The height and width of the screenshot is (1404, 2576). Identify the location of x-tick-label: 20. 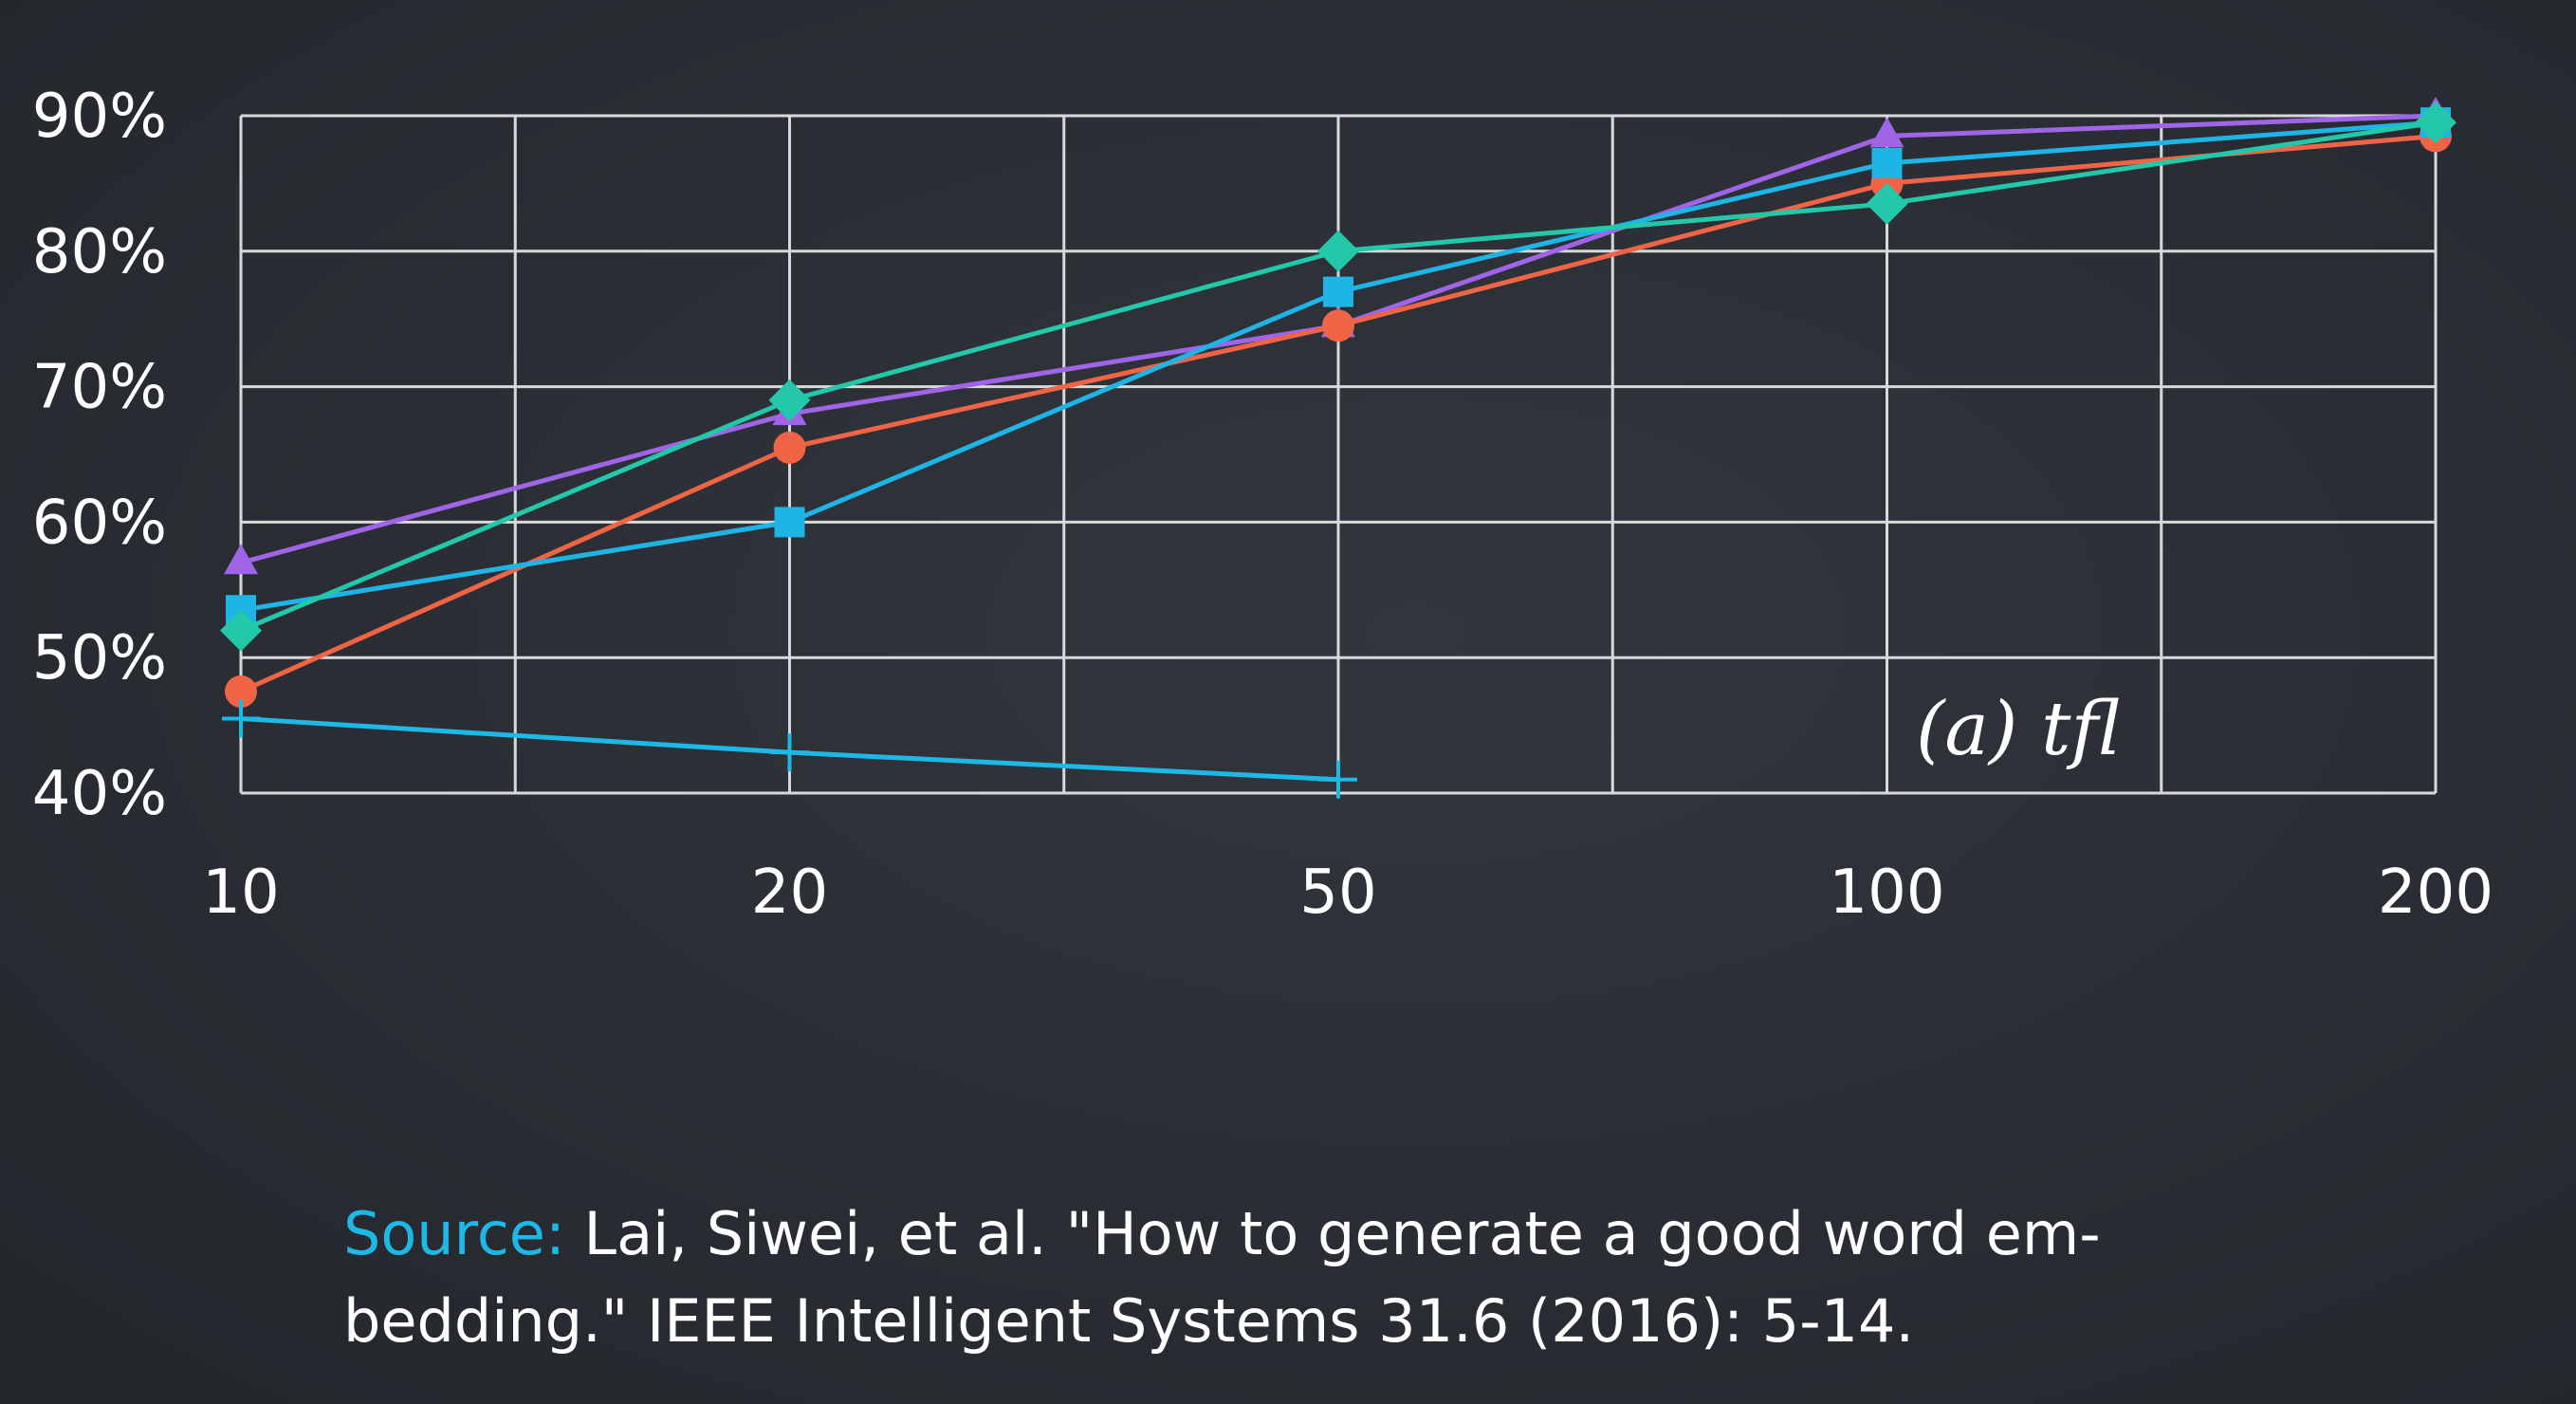
(789, 893).